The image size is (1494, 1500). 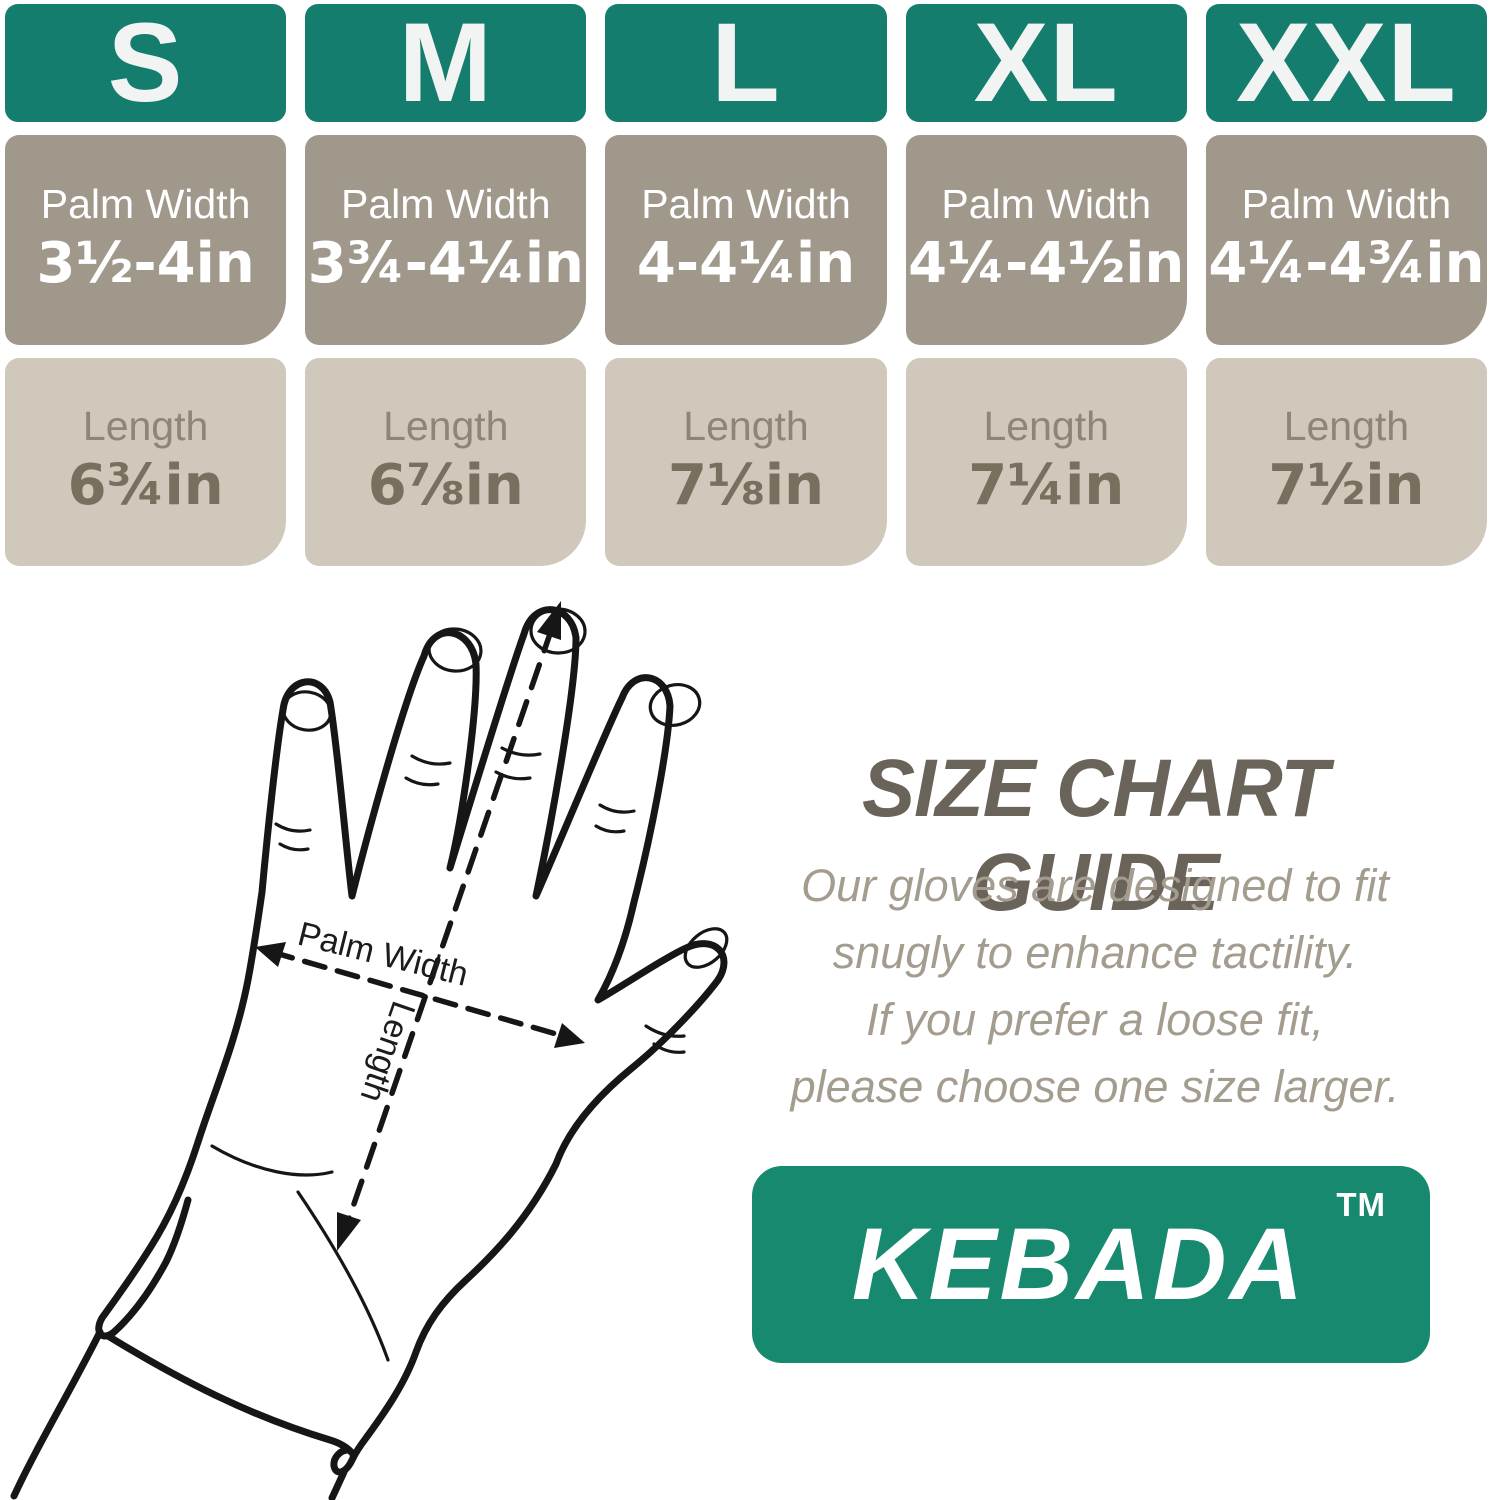 I want to click on palm-width-cell: Palm Width 3¾-4¼in, so click(x=446, y=240).